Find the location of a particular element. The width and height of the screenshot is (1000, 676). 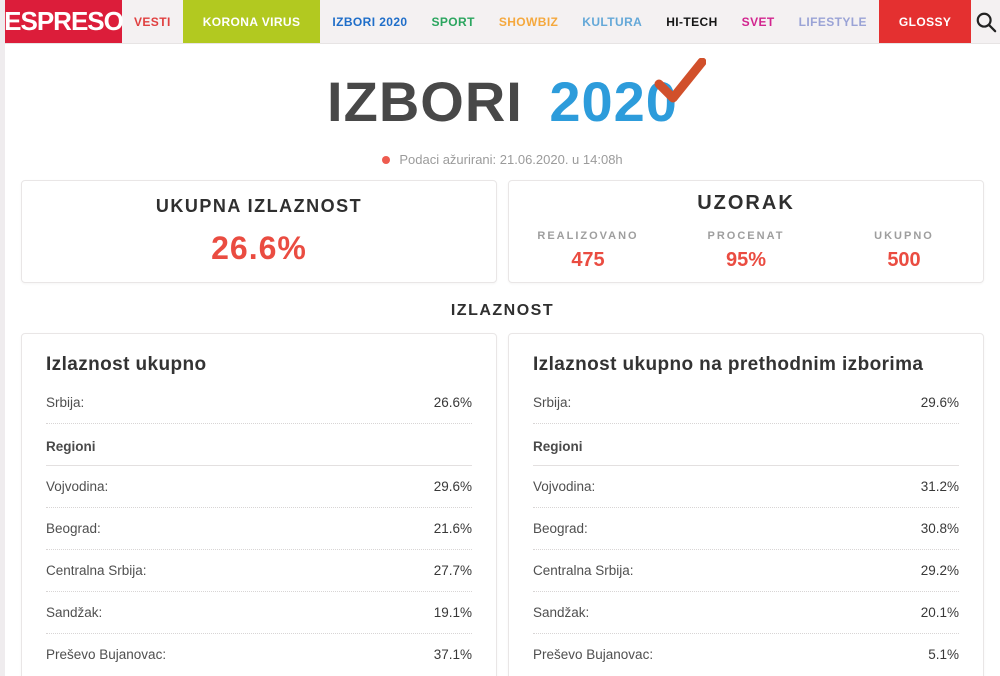

stat-procenat: PROCENAT 95% is located at coordinates (746, 251).